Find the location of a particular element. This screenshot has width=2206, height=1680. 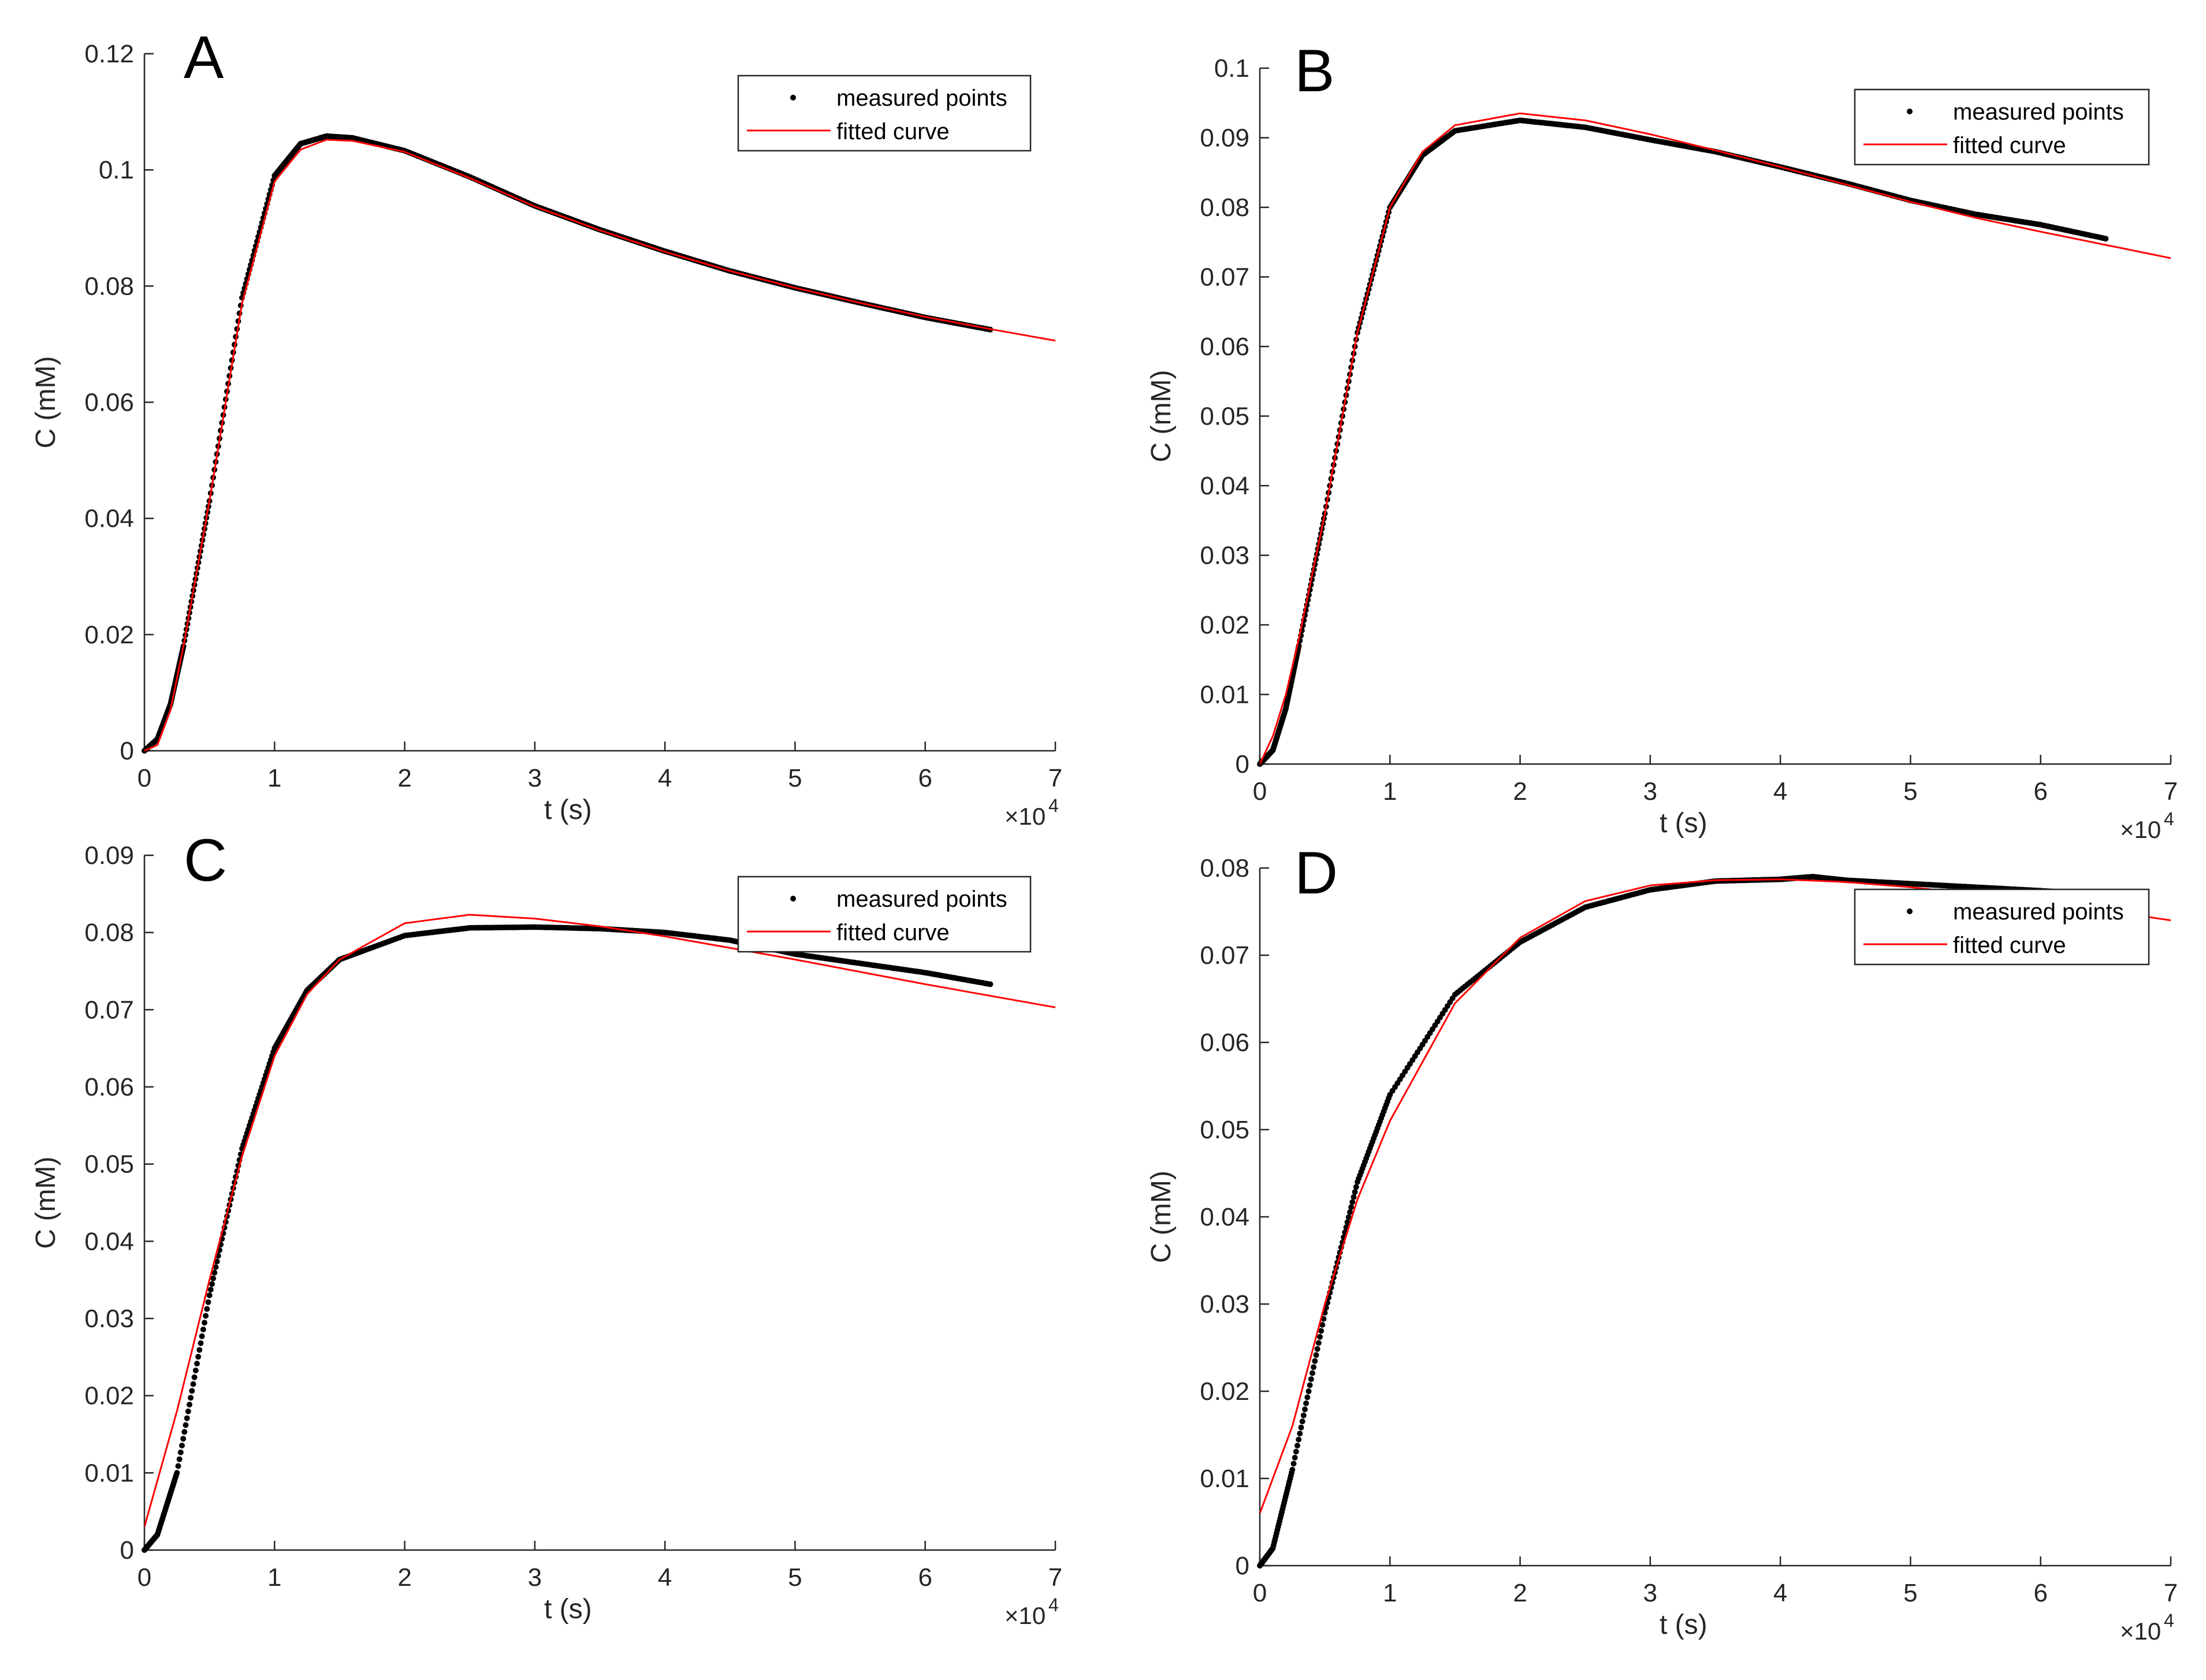

y-tick-label: 0.04 is located at coordinates (109, 519).